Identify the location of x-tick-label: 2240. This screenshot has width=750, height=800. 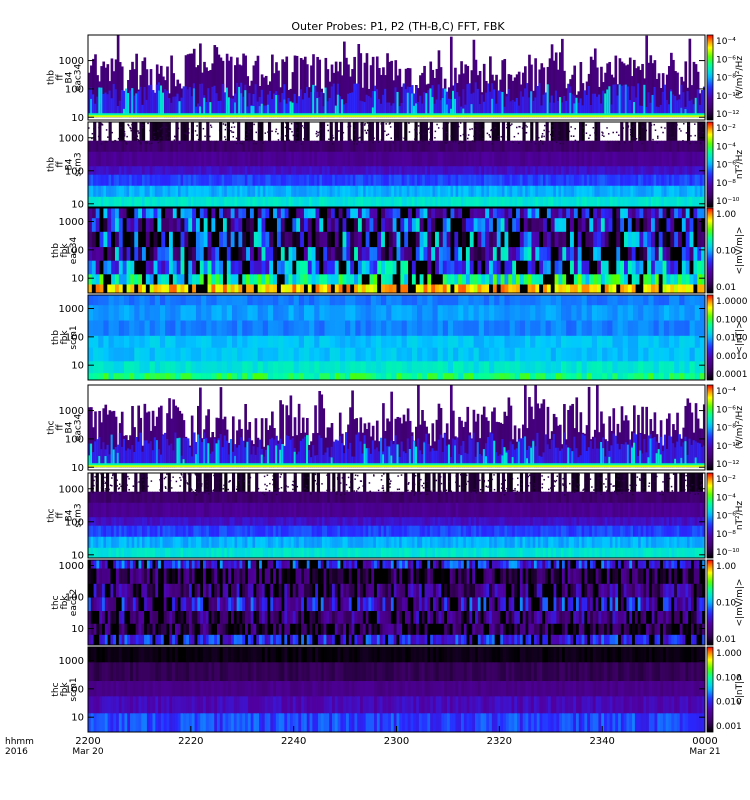
(293, 741).